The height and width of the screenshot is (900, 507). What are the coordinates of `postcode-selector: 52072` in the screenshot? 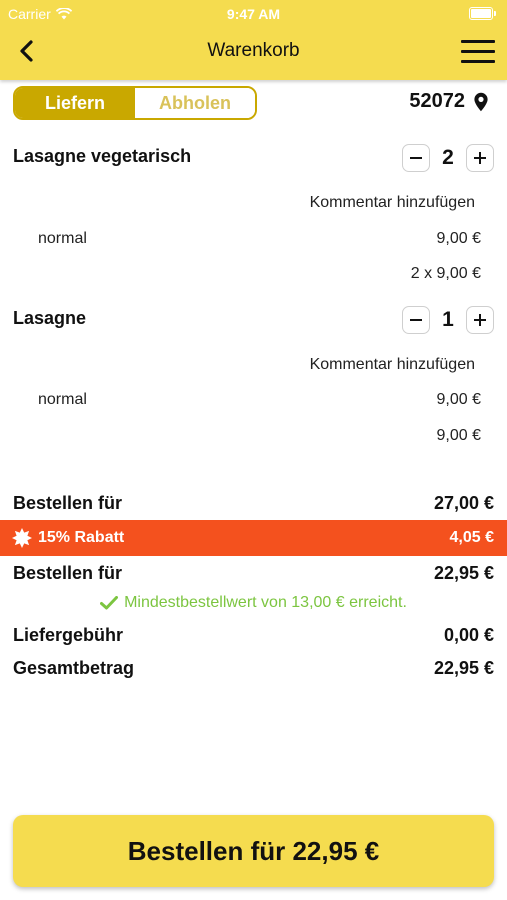 It's located at (449, 101).